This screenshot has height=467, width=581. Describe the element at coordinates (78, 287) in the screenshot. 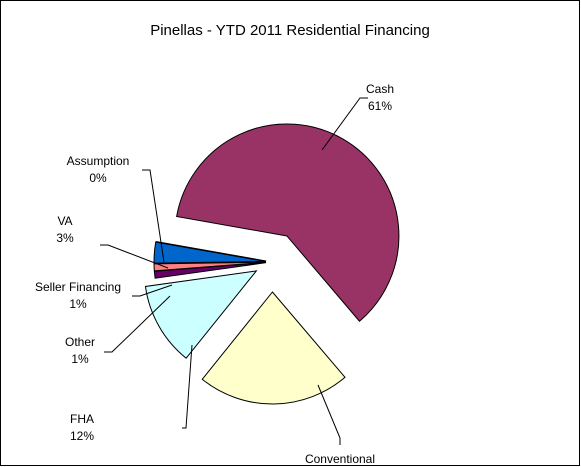

I see `slice-label: Seller Financing` at that location.